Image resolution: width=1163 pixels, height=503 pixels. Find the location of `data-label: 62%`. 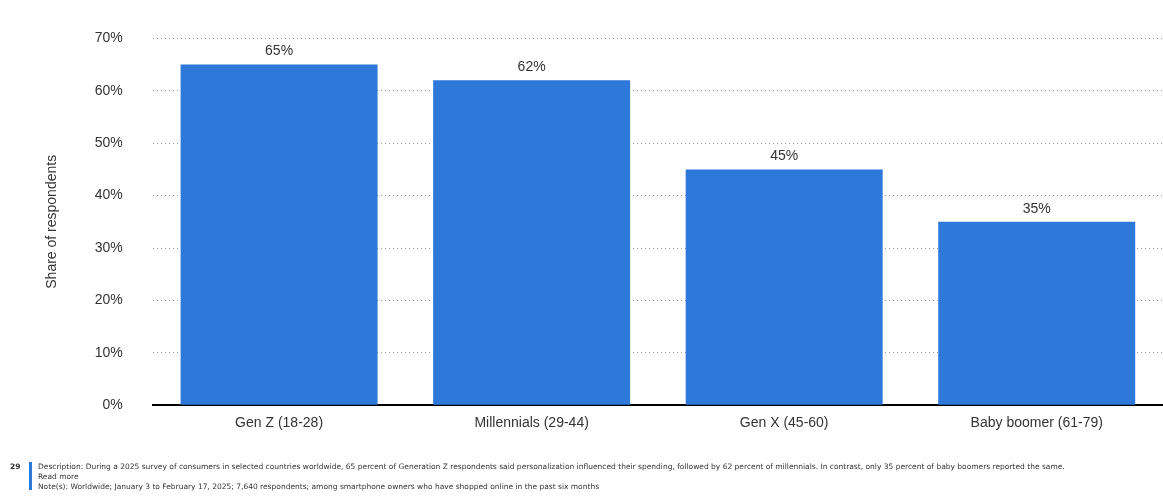

data-label: 62% is located at coordinates (531, 66).